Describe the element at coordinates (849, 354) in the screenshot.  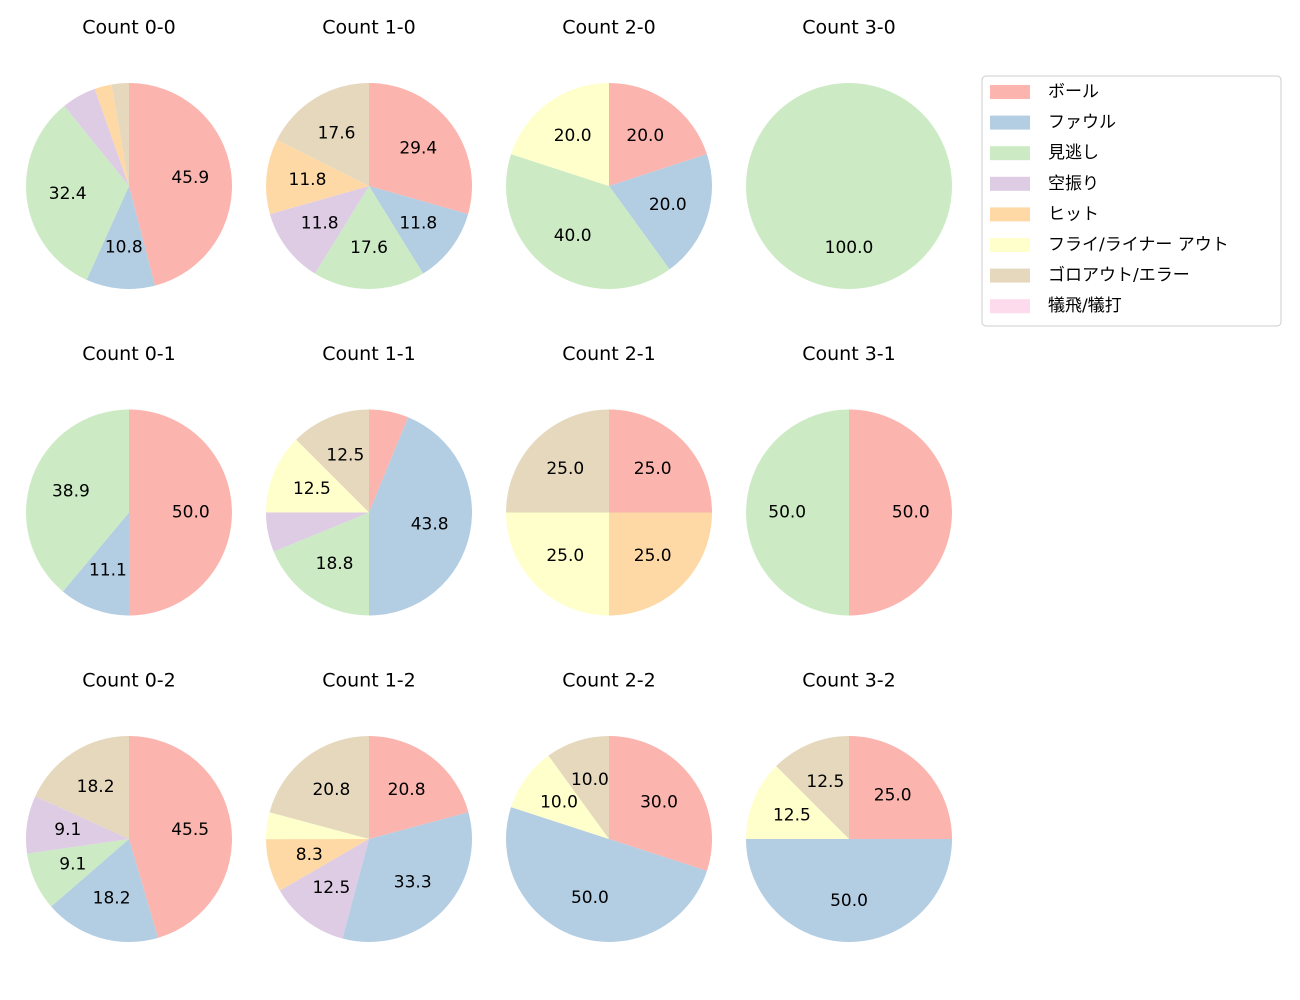
I see `chart-title: Count 3-1` at that location.